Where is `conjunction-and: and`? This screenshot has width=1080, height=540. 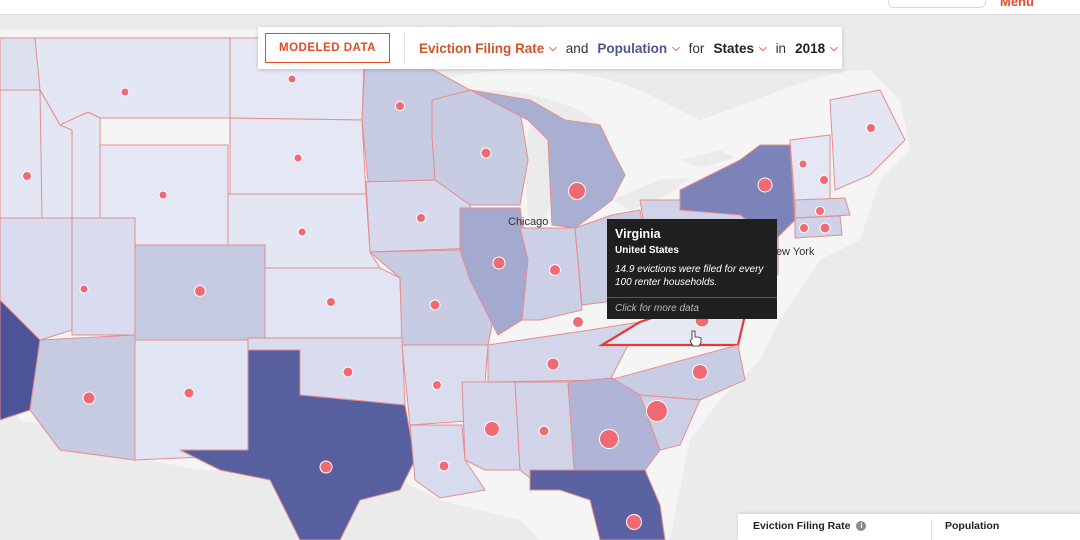 conjunction-and: and is located at coordinates (577, 48).